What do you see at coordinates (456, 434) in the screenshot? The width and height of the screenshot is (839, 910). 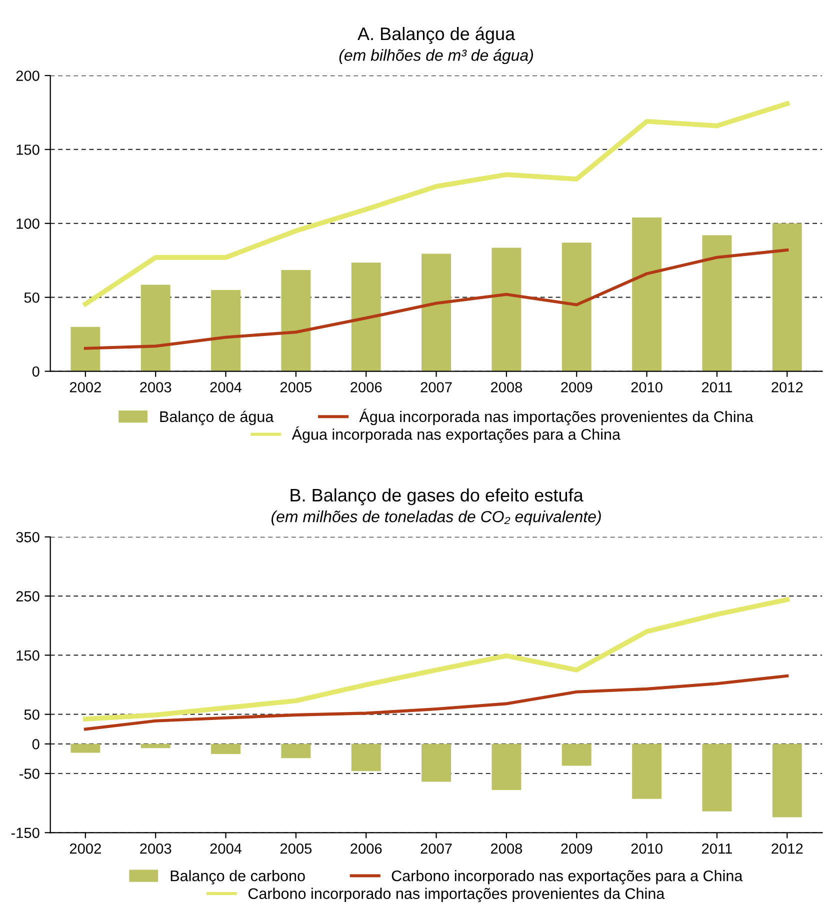 I see `legend-label: Água incorporada nas exportações para a China` at bounding box center [456, 434].